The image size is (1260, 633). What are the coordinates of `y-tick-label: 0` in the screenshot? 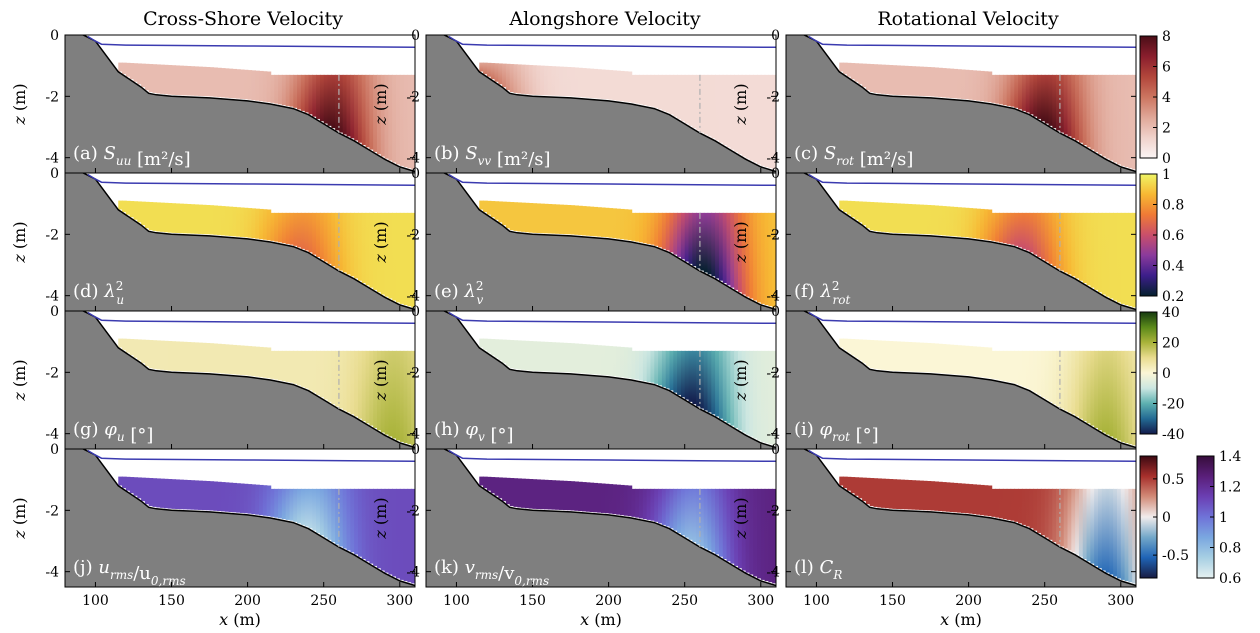 It's located at (775, 36).